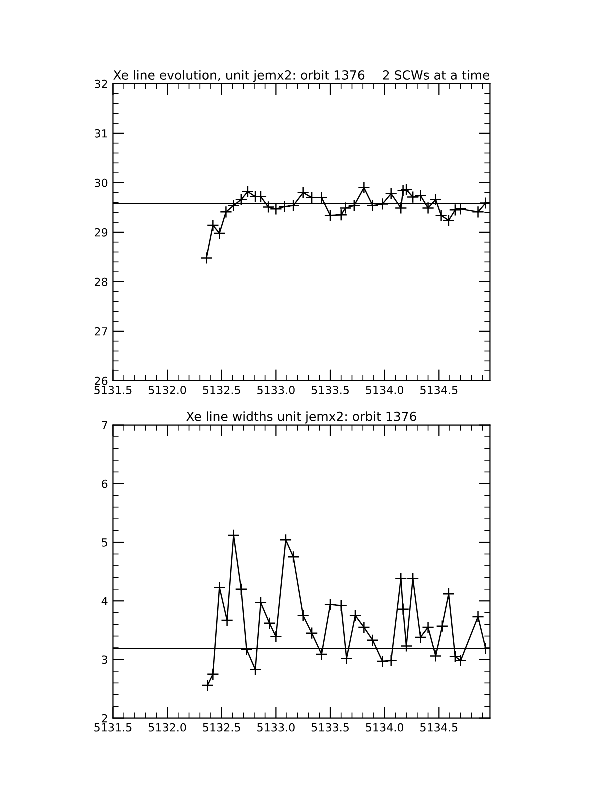 The image size is (612, 792). What do you see at coordinates (101, 381) in the screenshot?
I see `y-tick-label: 26` at bounding box center [101, 381].